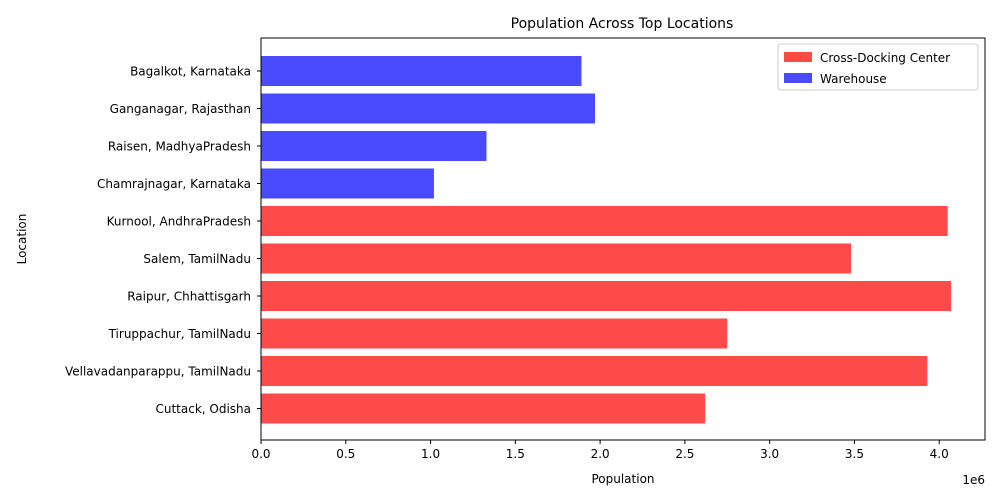 This screenshot has height=504, width=1000. Describe the element at coordinates (430, 454) in the screenshot. I see `x-tick-label: 1.0` at that location.